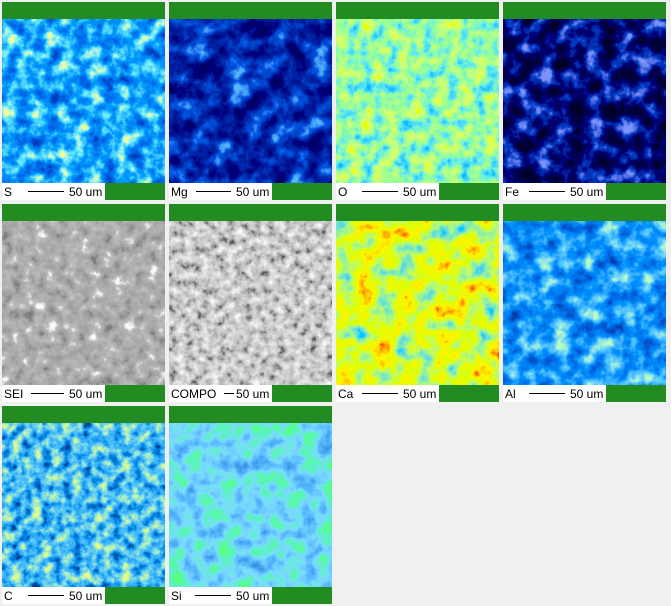 Image resolution: width=671 pixels, height=606 pixels. I want to click on map-panel: S 50 um, so click(83, 101).